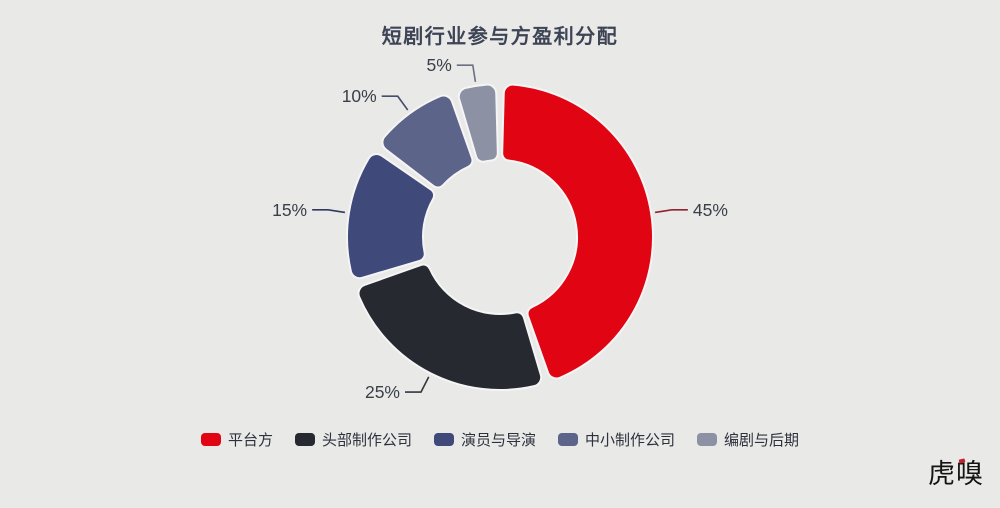 The width and height of the screenshot is (1000, 508). I want to click on huxiu-logo: 虎嗅, so click(956, 474).